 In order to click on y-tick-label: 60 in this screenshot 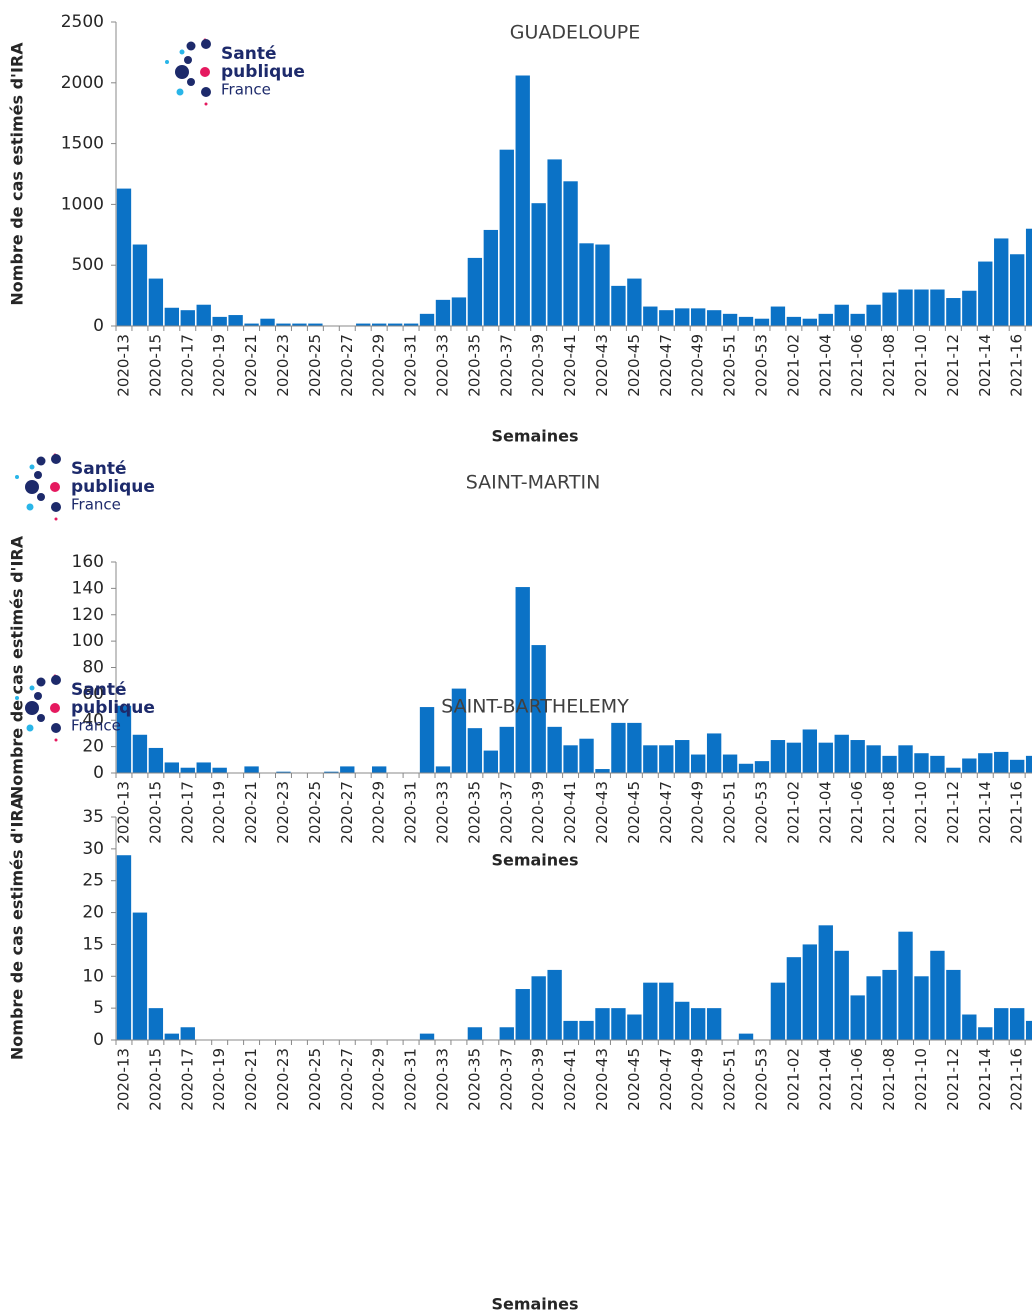, I will do `click(93, 694)`.